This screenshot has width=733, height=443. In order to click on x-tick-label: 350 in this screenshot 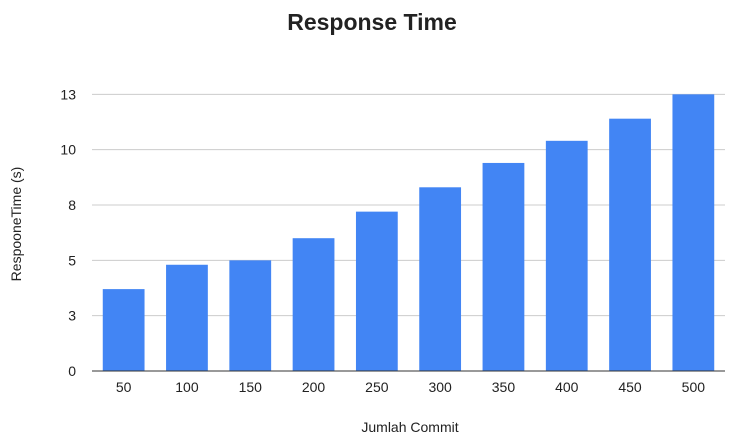, I will do `click(504, 387)`.